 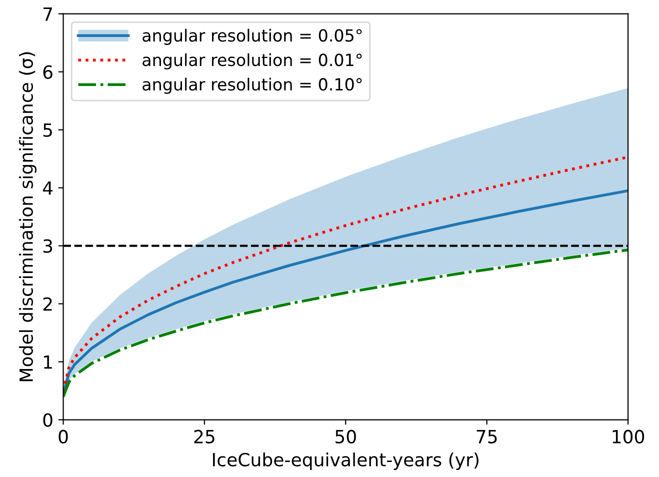 What do you see at coordinates (47, 130) in the screenshot?
I see `y-tick-label: 5` at bounding box center [47, 130].